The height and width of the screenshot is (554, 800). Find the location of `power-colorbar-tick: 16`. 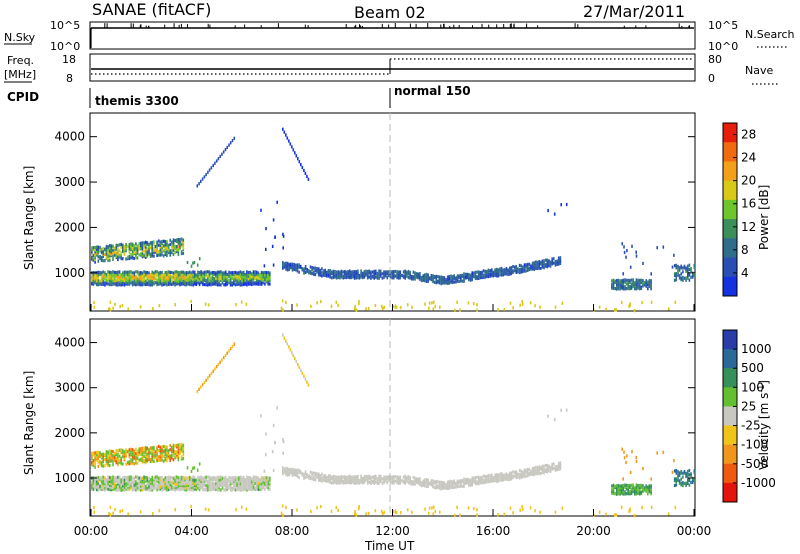

power-colorbar-tick: 16 is located at coordinates (748, 204).